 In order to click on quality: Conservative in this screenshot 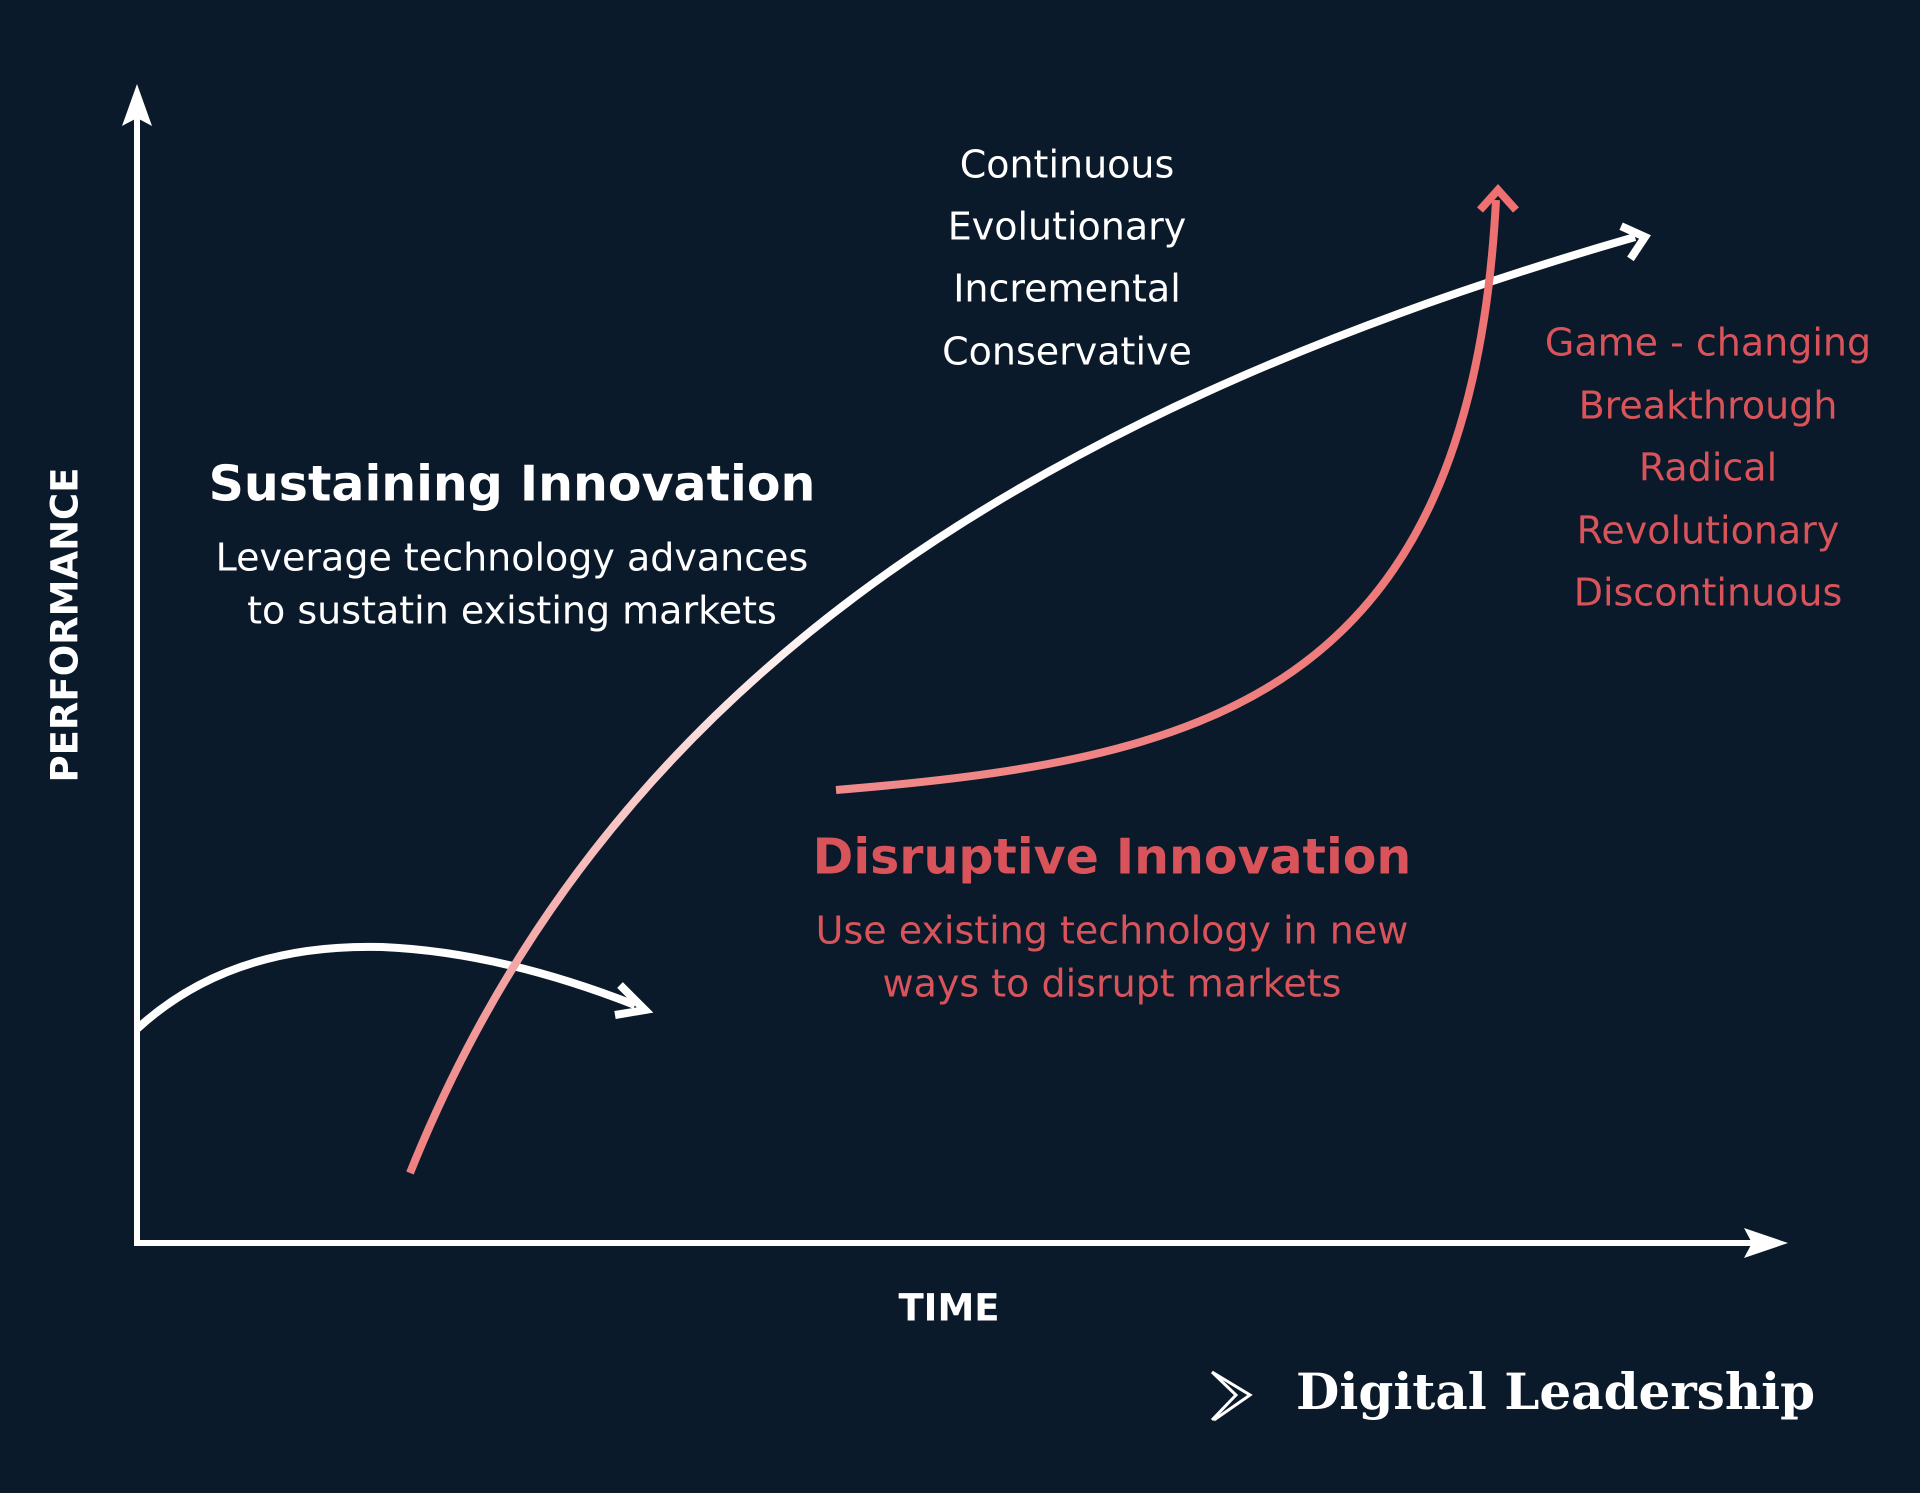, I will do `click(1067, 352)`.